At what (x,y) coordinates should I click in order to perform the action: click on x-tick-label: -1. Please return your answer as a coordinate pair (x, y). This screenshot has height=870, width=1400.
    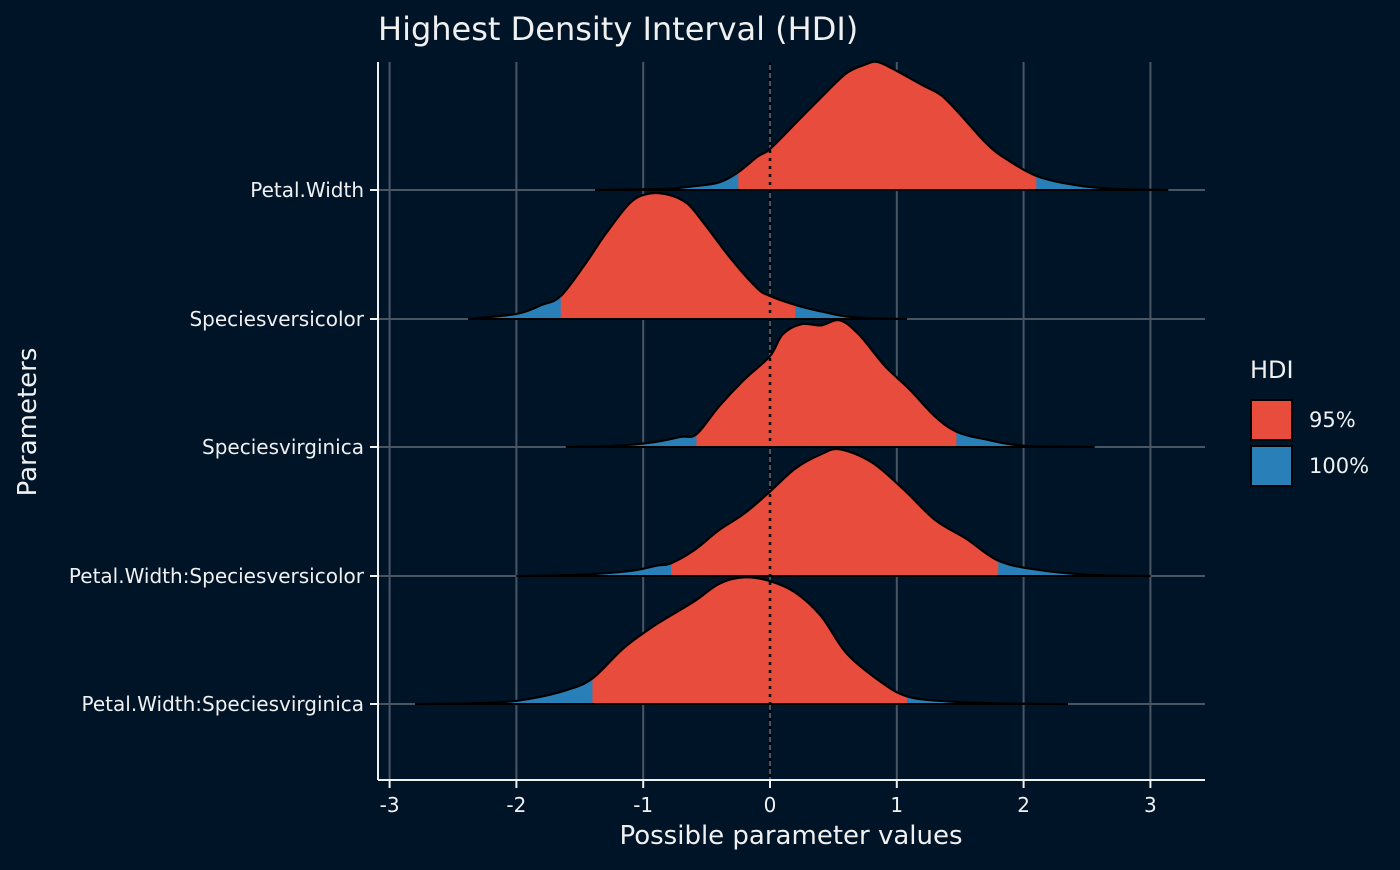
    Looking at the image, I should click on (643, 805).